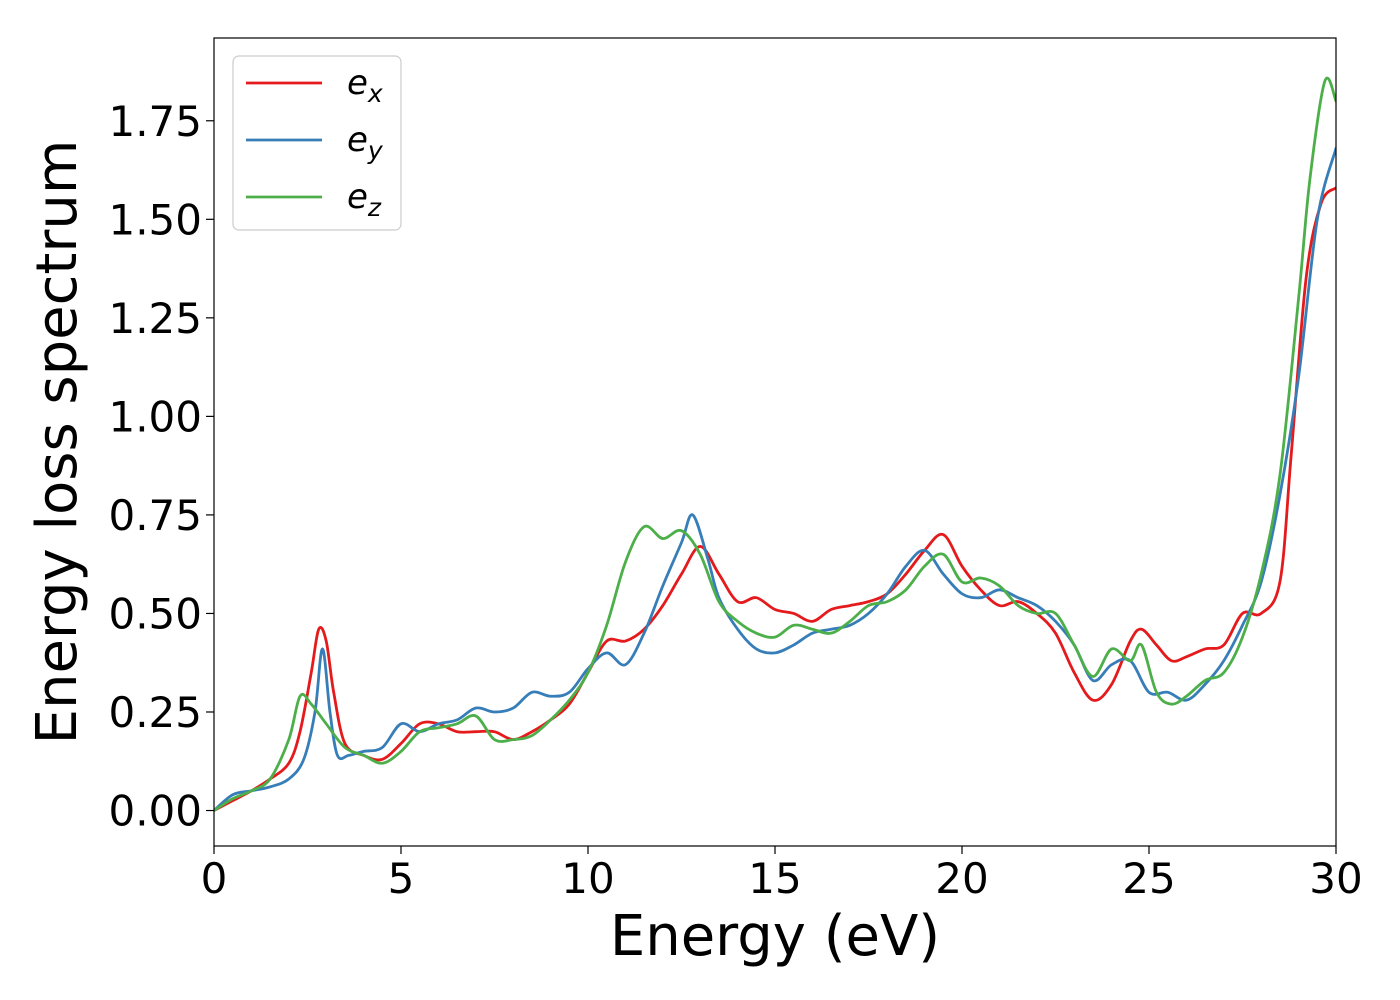 The image size is (1400, 1000). What do you see at coordinates (155, 219) in the screenshot?
I see `y-tick-label: 1.50` at bounding box center [155, 219].